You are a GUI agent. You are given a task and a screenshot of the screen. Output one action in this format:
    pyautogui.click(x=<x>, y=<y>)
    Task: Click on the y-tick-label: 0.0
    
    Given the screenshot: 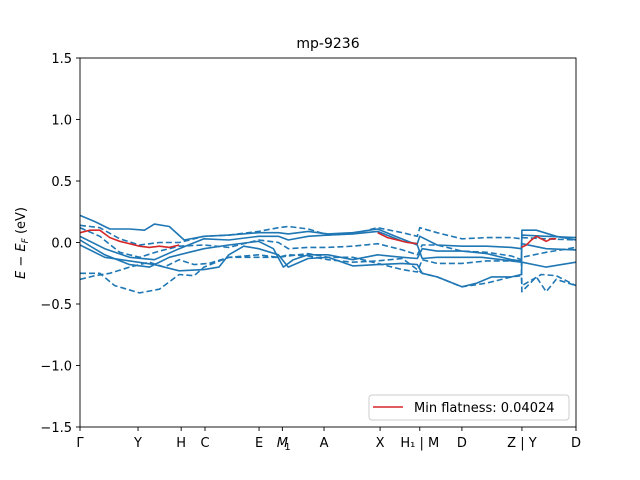 What is the action you would take?
    pyautogui.click(x=61, y=244)
    